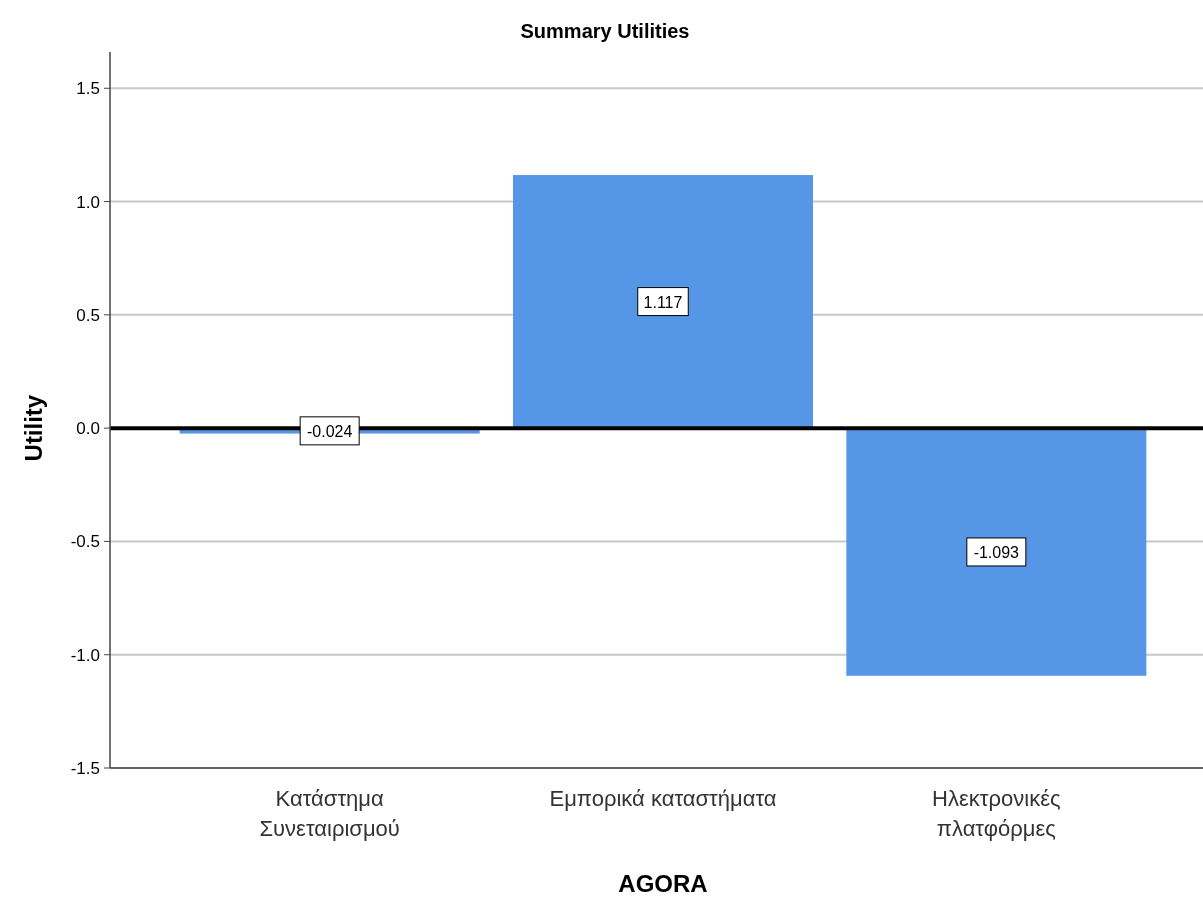  What do you see at coordinates (329, 813) in the screenshot?
I see `x-tick-label: Κατάστημα Συνεταιρισμού` at bounding box center [329, 813].